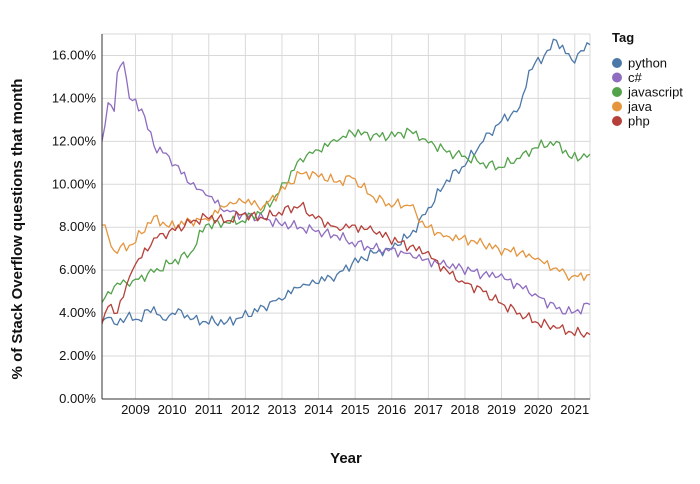 The image size is (700, 484). Describe the element at coordinates (635, 77) in the screenshot. I see `legend-label: c#` at that location.